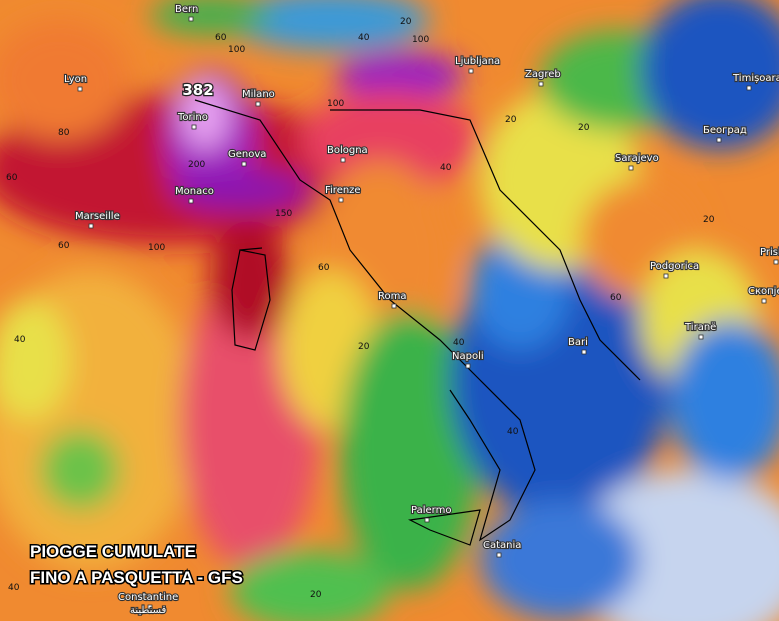 This screenshot has height=621, width=779. Describe the element at coordinates (674, 266) in the screenshot. I see `city-label: Podgorica` at that location.